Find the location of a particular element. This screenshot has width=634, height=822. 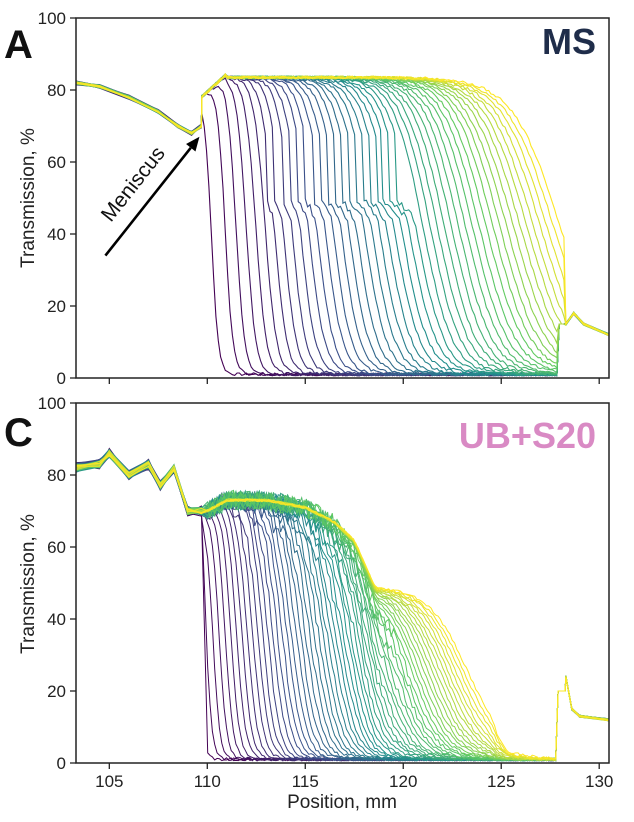

panel-a-ytick-label: 20 is located at coordinates (56, 306).